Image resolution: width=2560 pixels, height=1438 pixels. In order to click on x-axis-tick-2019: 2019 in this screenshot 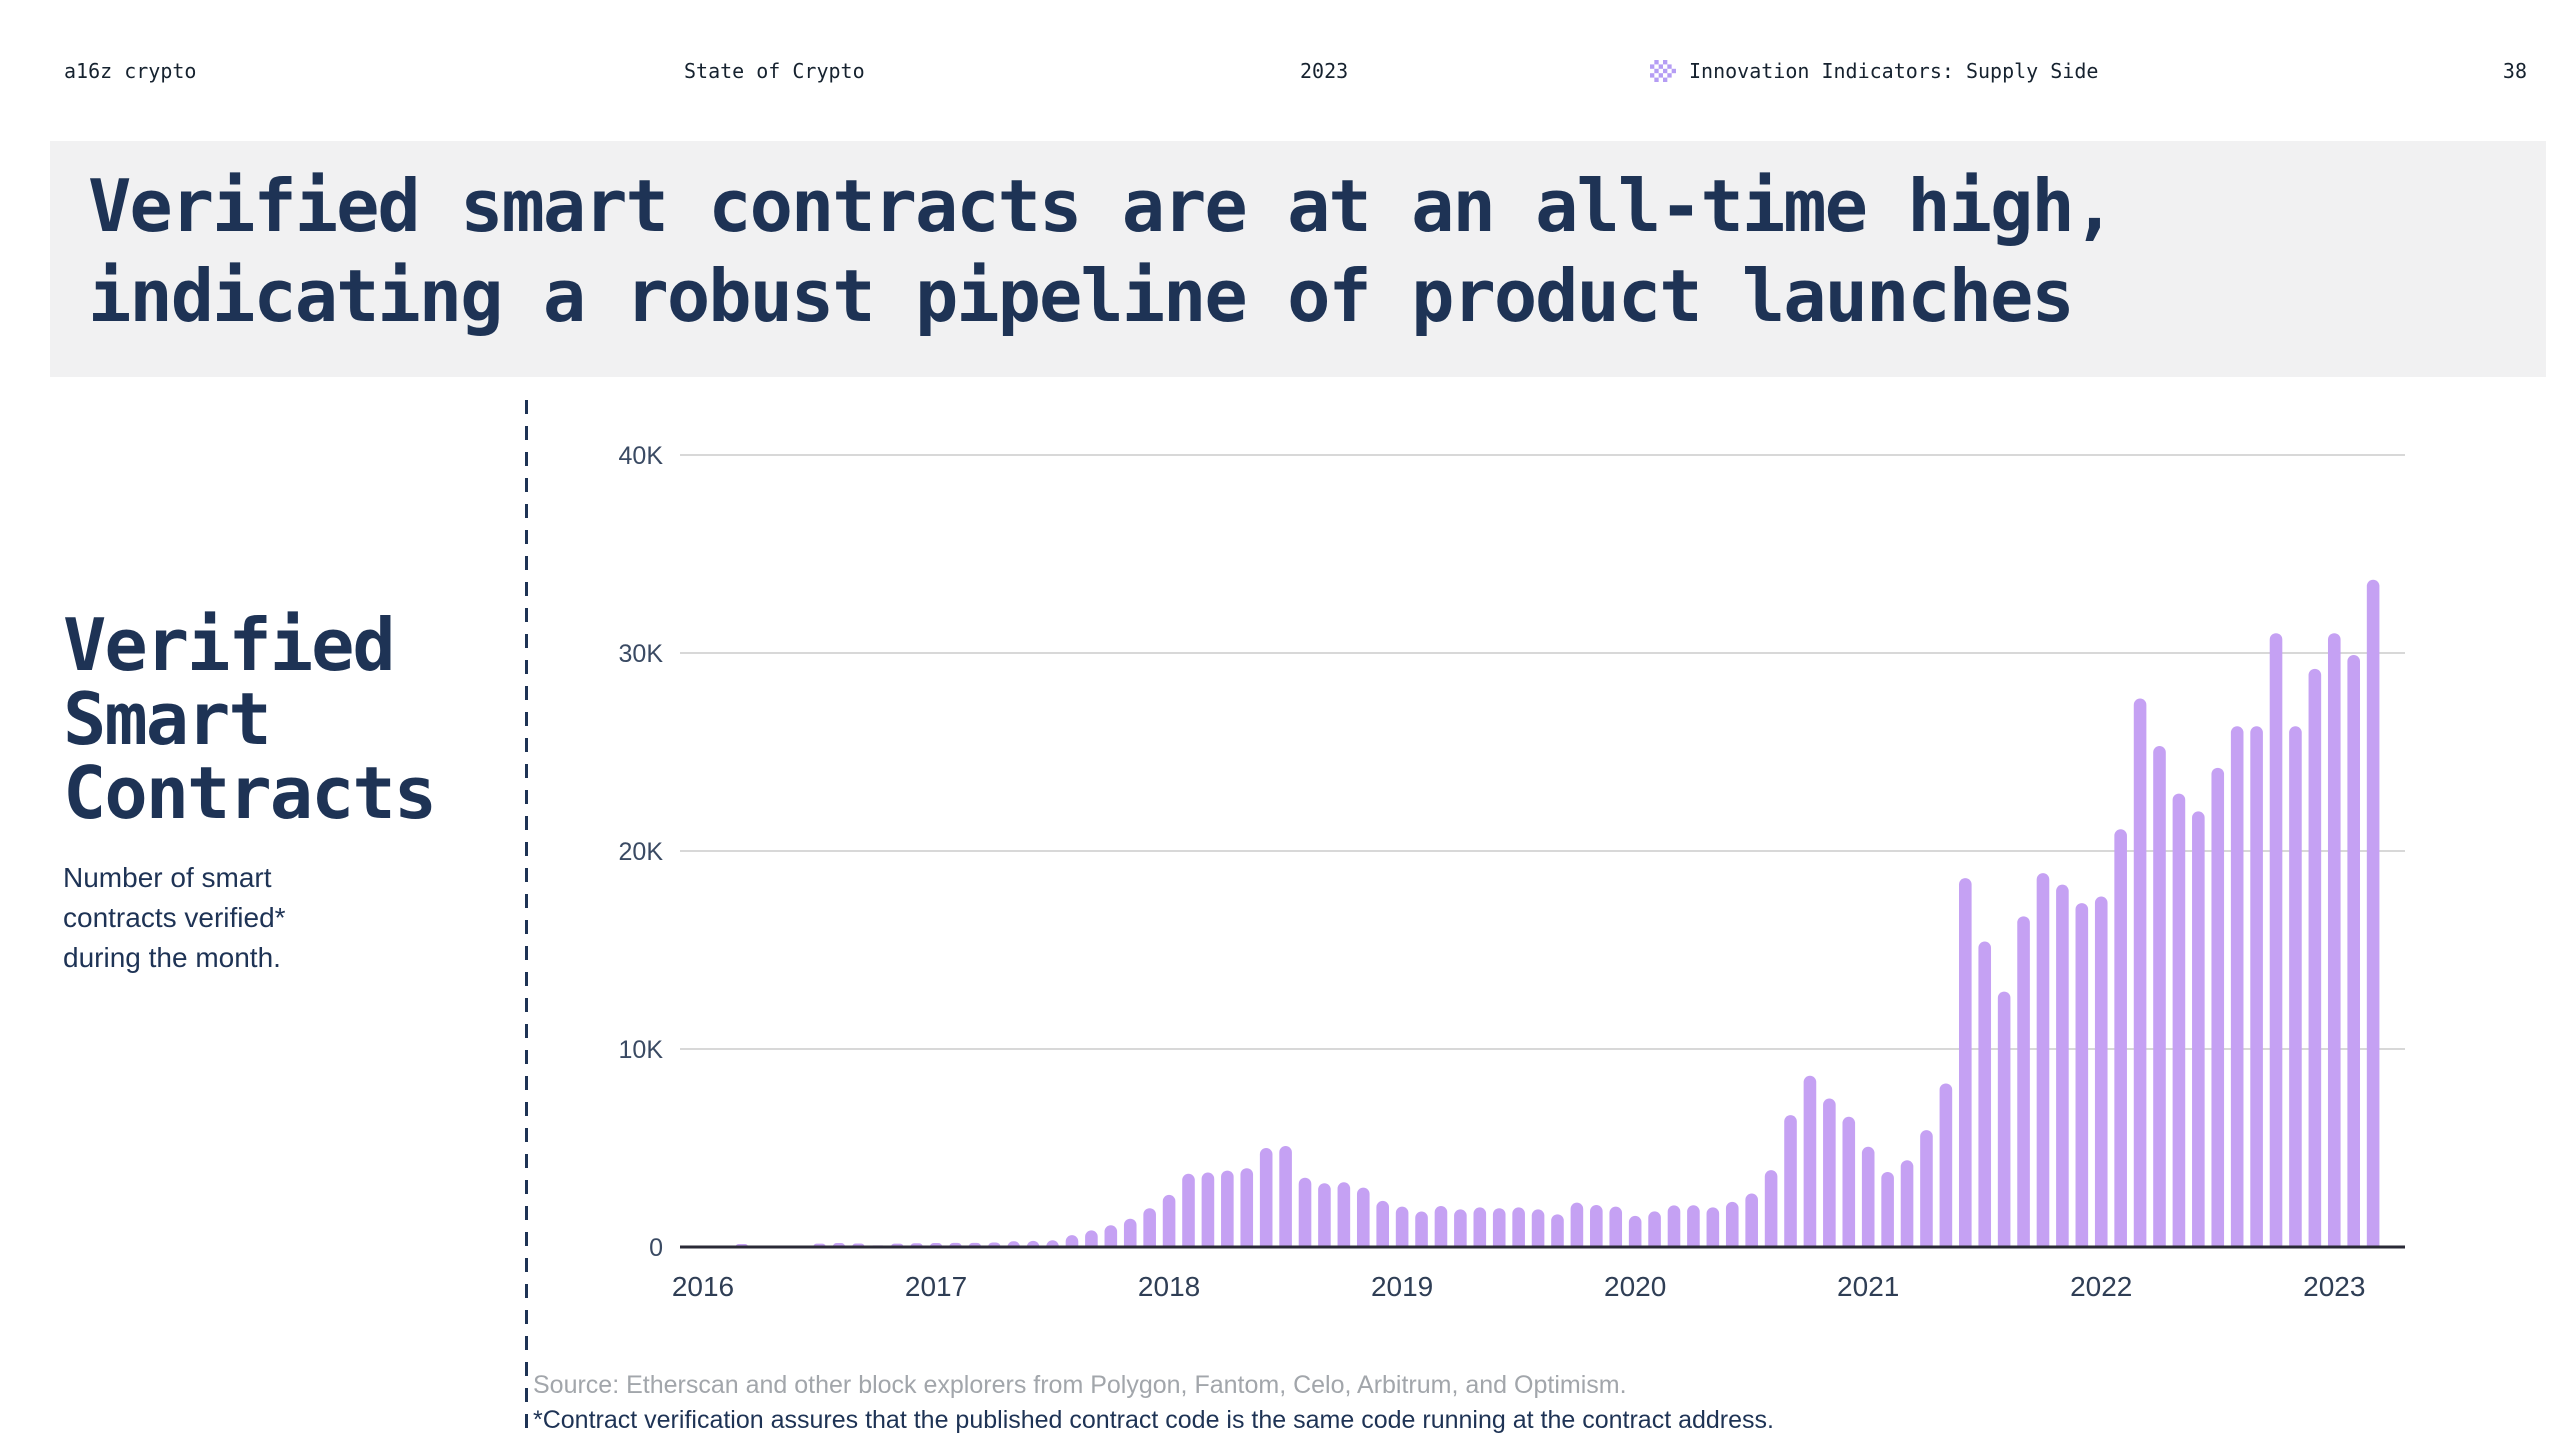, I will do `click(1402, 1286)`.